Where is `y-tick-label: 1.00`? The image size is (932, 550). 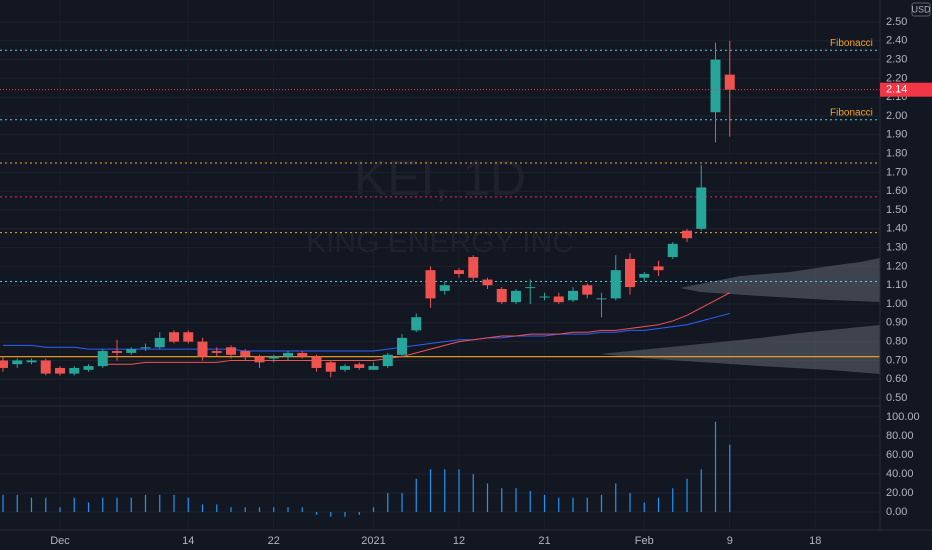 y-tick-label: 1.00 is located at coordinates (896, 304).